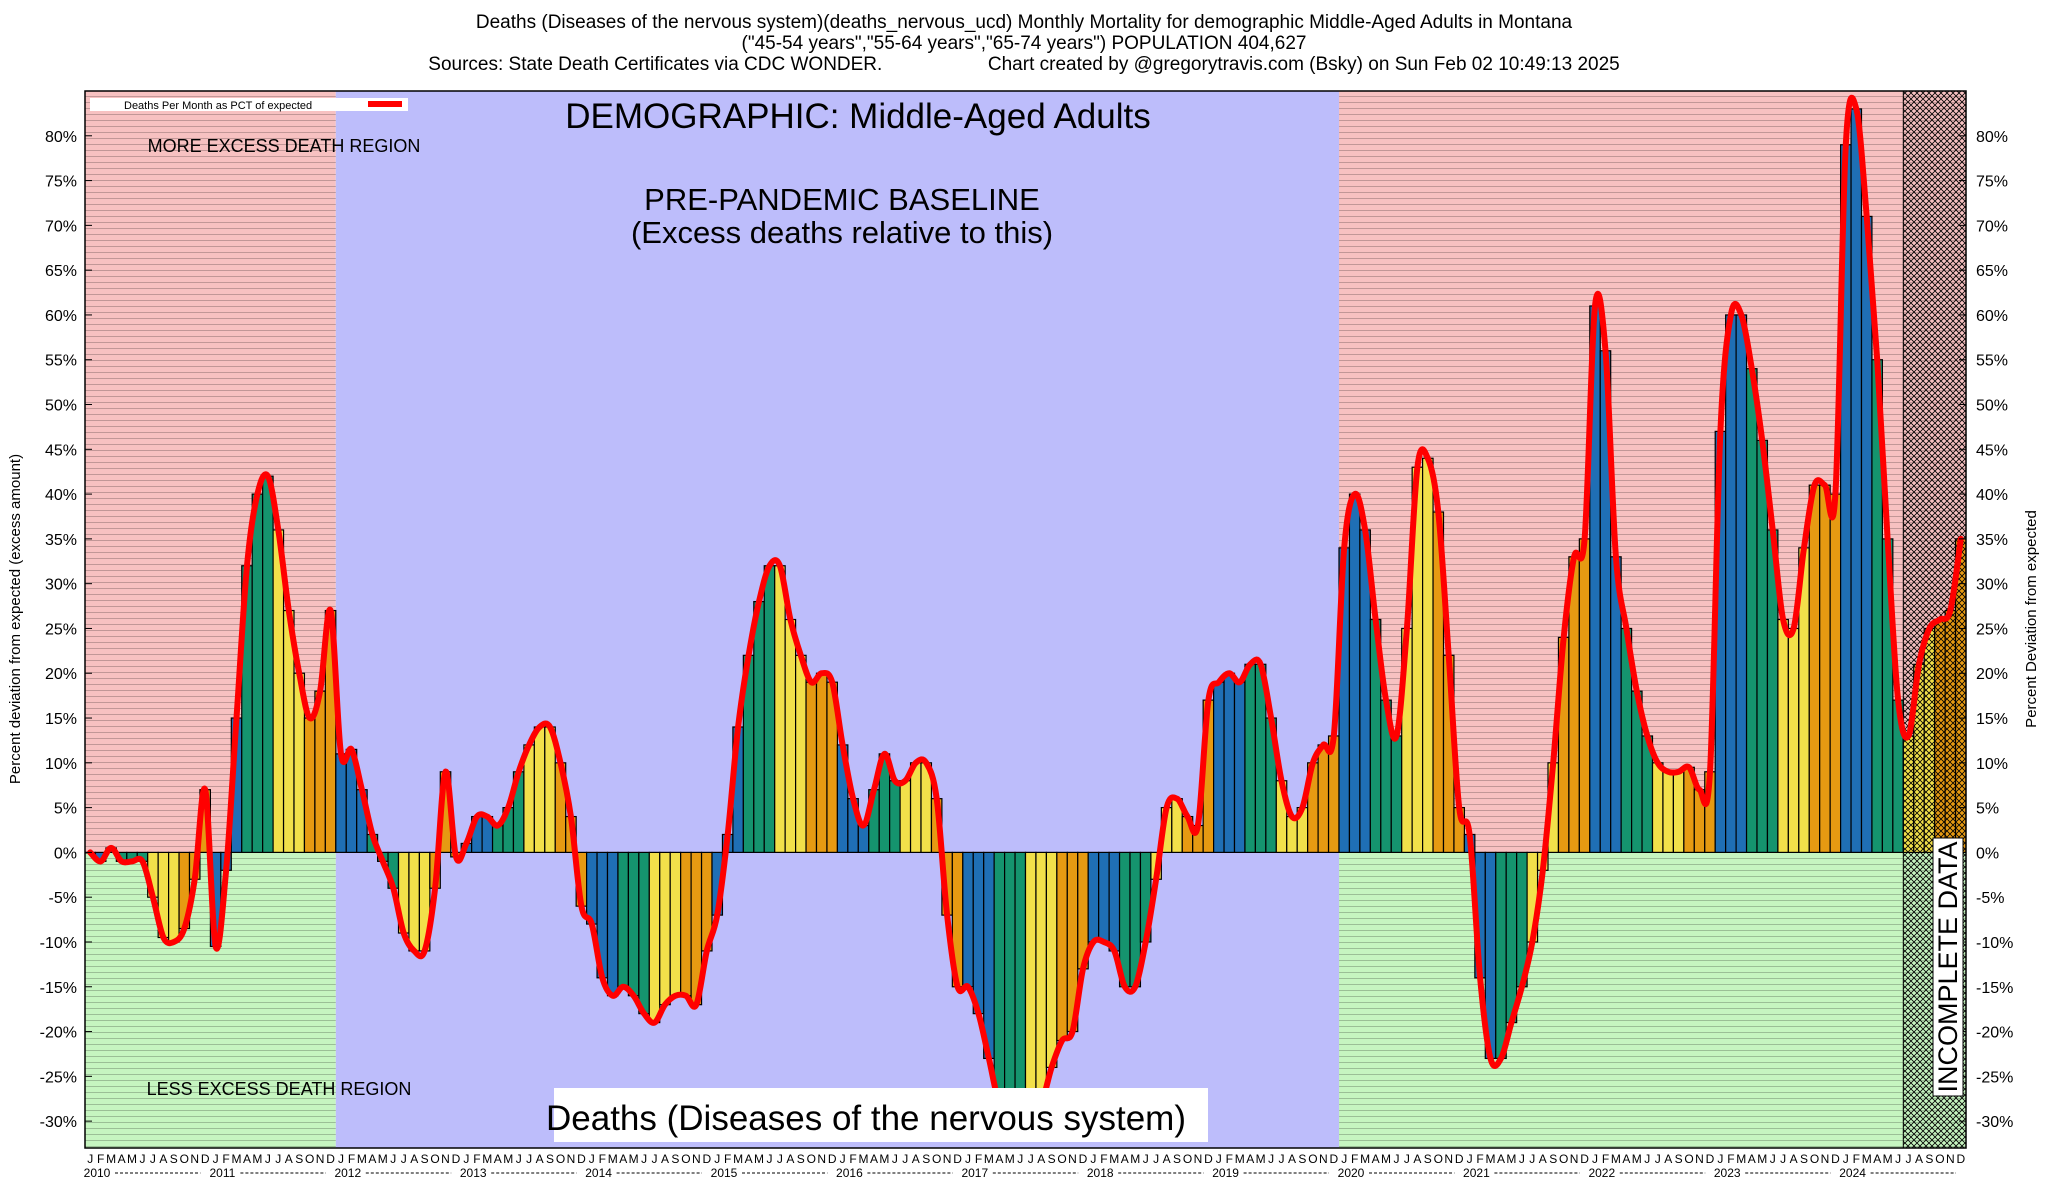 The width and height of the screenshot is (2048, 1200). I want to click on y-tick-label-right: 40%, so click(1992, 495).